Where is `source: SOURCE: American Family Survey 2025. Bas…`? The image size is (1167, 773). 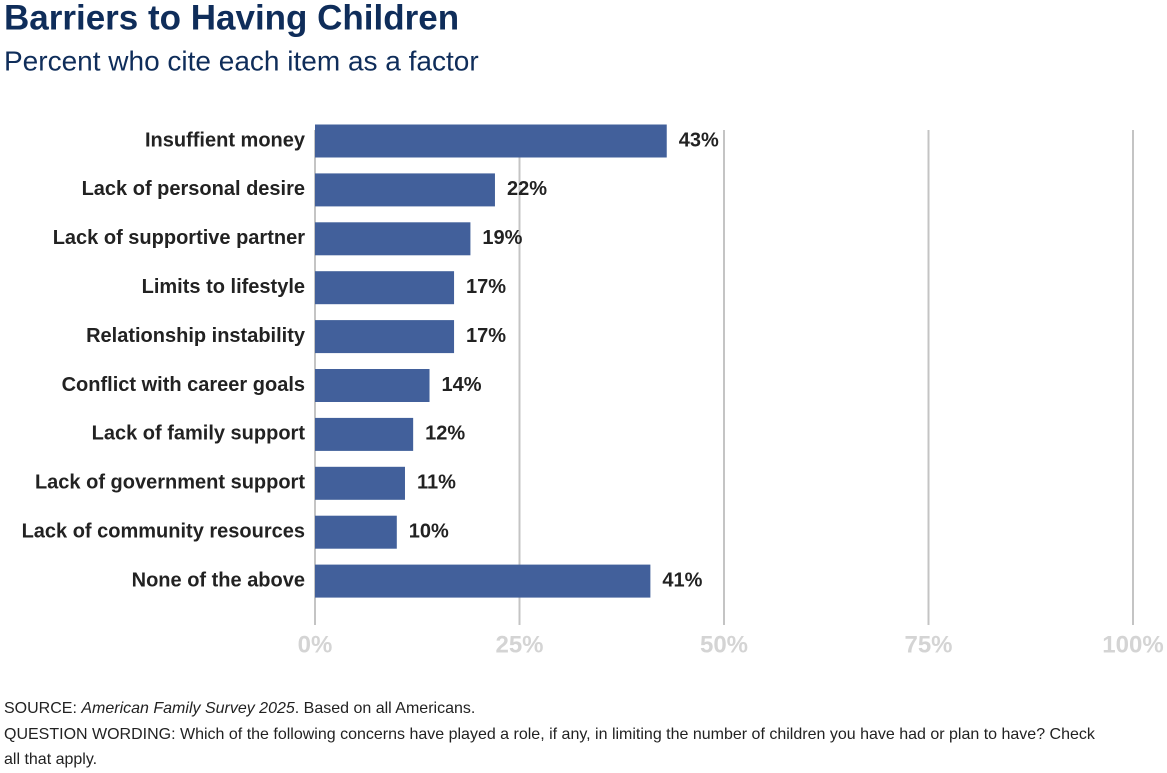
source: SOURCE: American Family Survey 2025. Bas… is located at coordinates (554, 709).